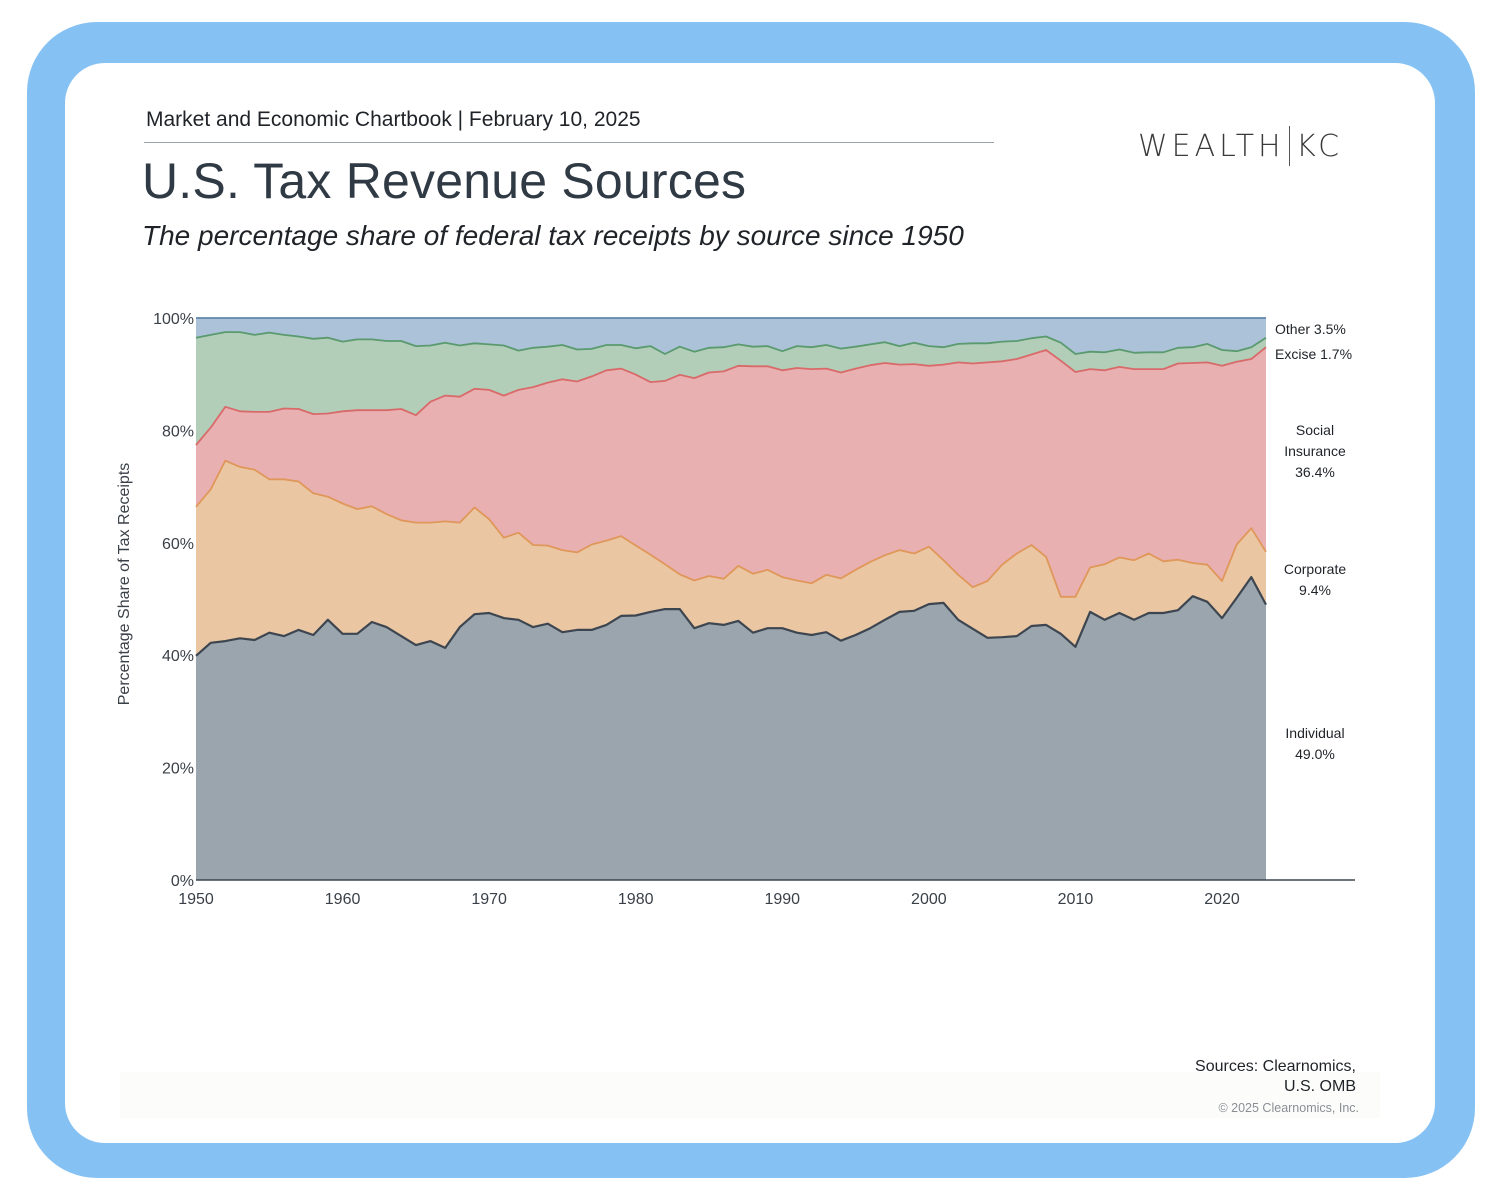 The height and width of the screenshot is (1200, 1500). I want to click on area-social-insurance, so click(731, 472).